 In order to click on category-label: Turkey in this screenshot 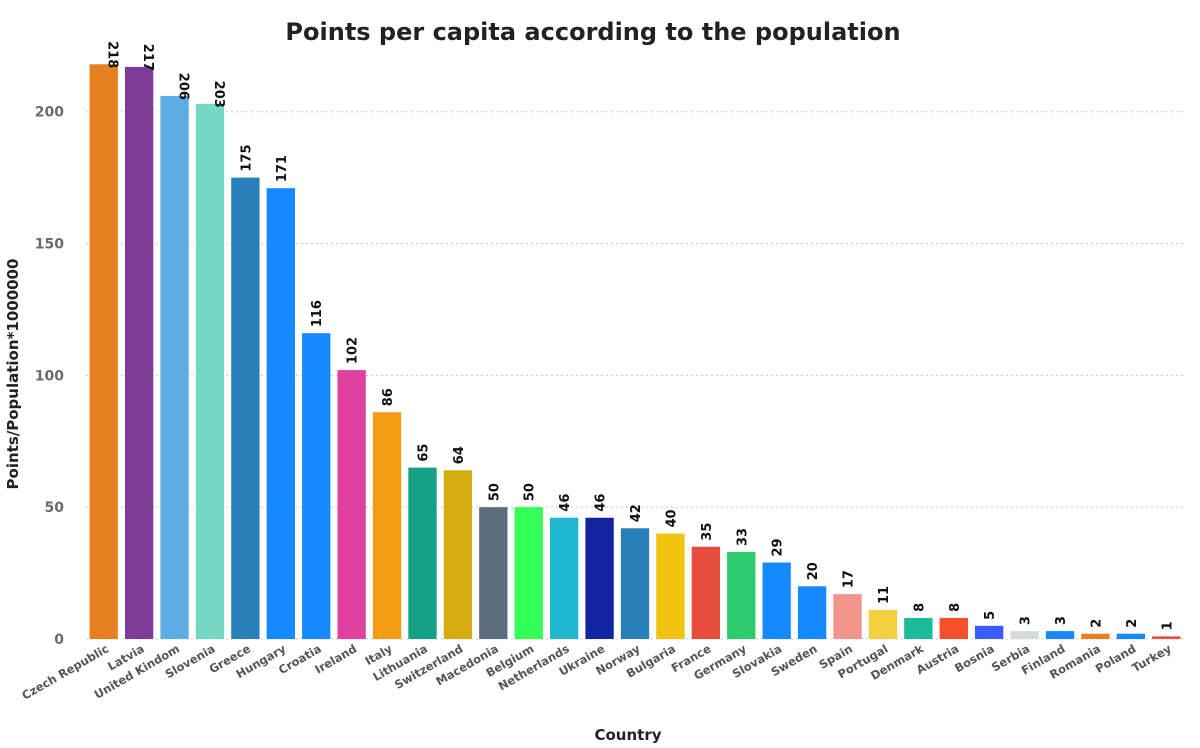, I will do `click(1151, 658)`.